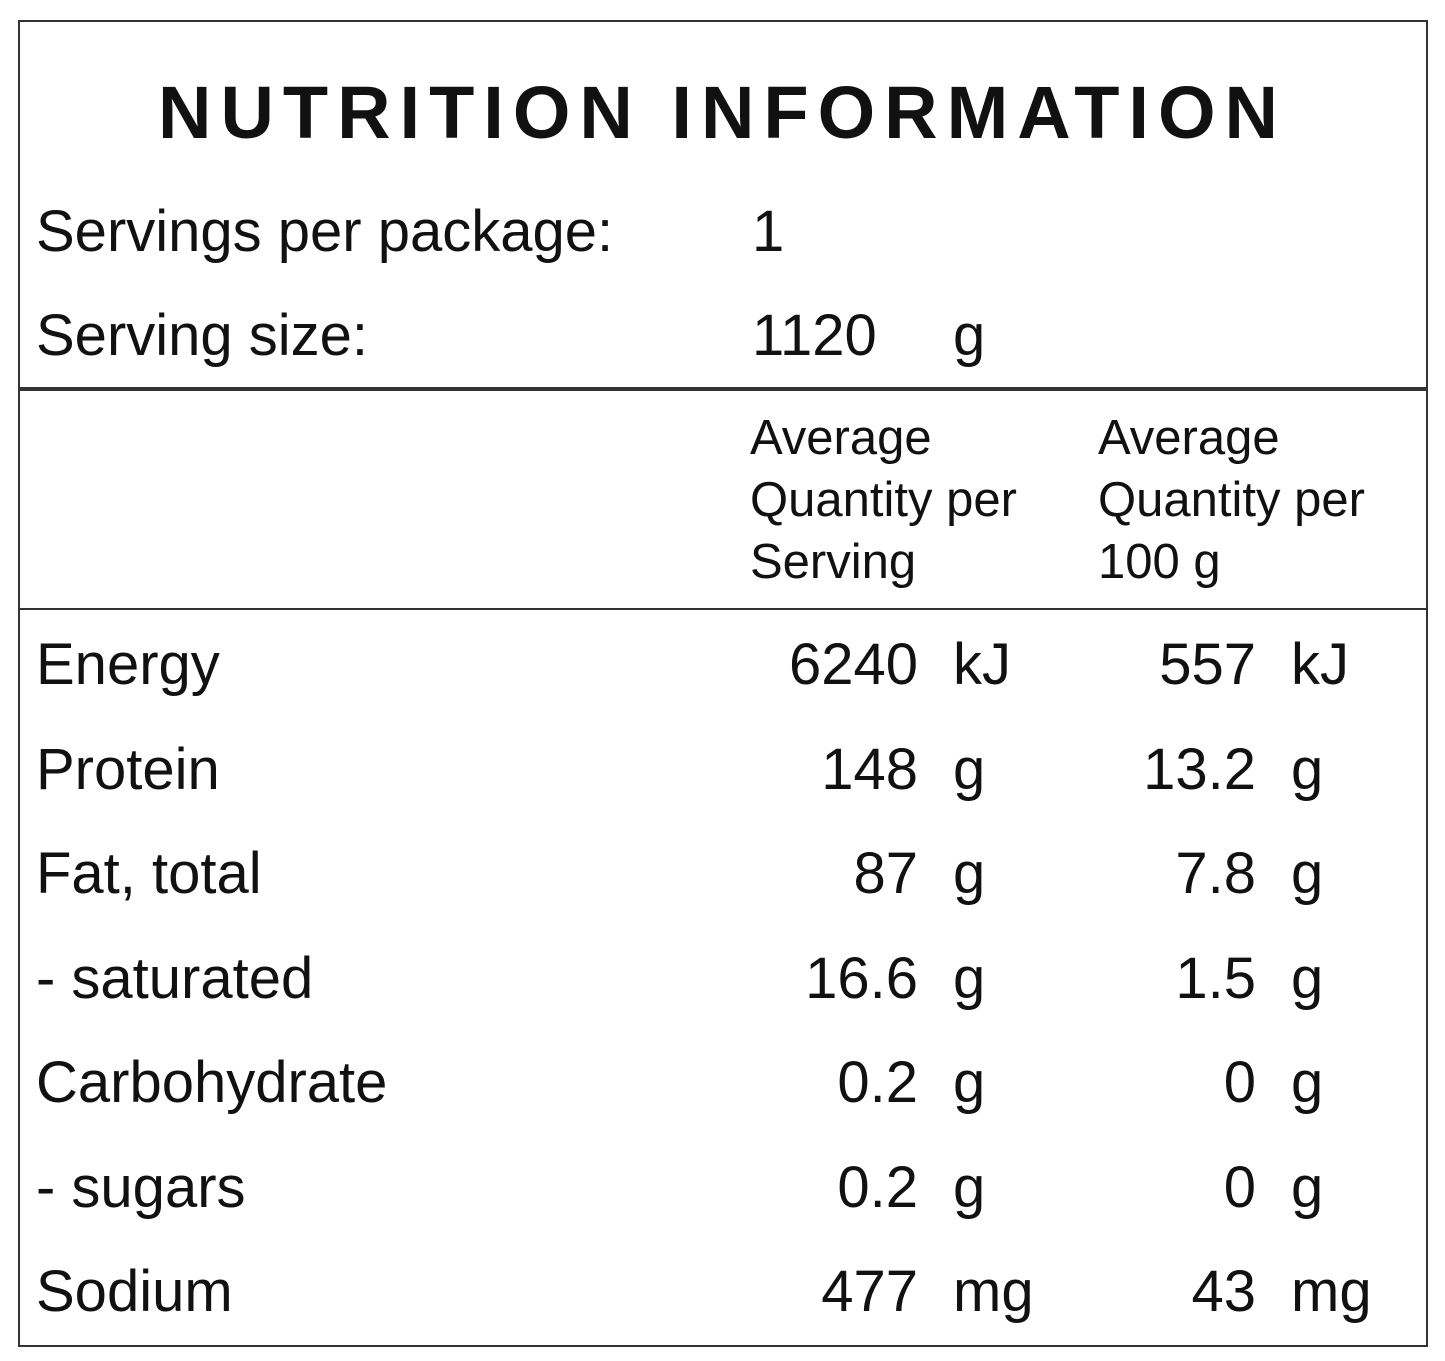 This screenshot has height=1361, width=1445. What do you see at coordinates (1215, 978) in the screenshot?
I see `per-100g-value: 1.5` at bounding box center [1215, 978].